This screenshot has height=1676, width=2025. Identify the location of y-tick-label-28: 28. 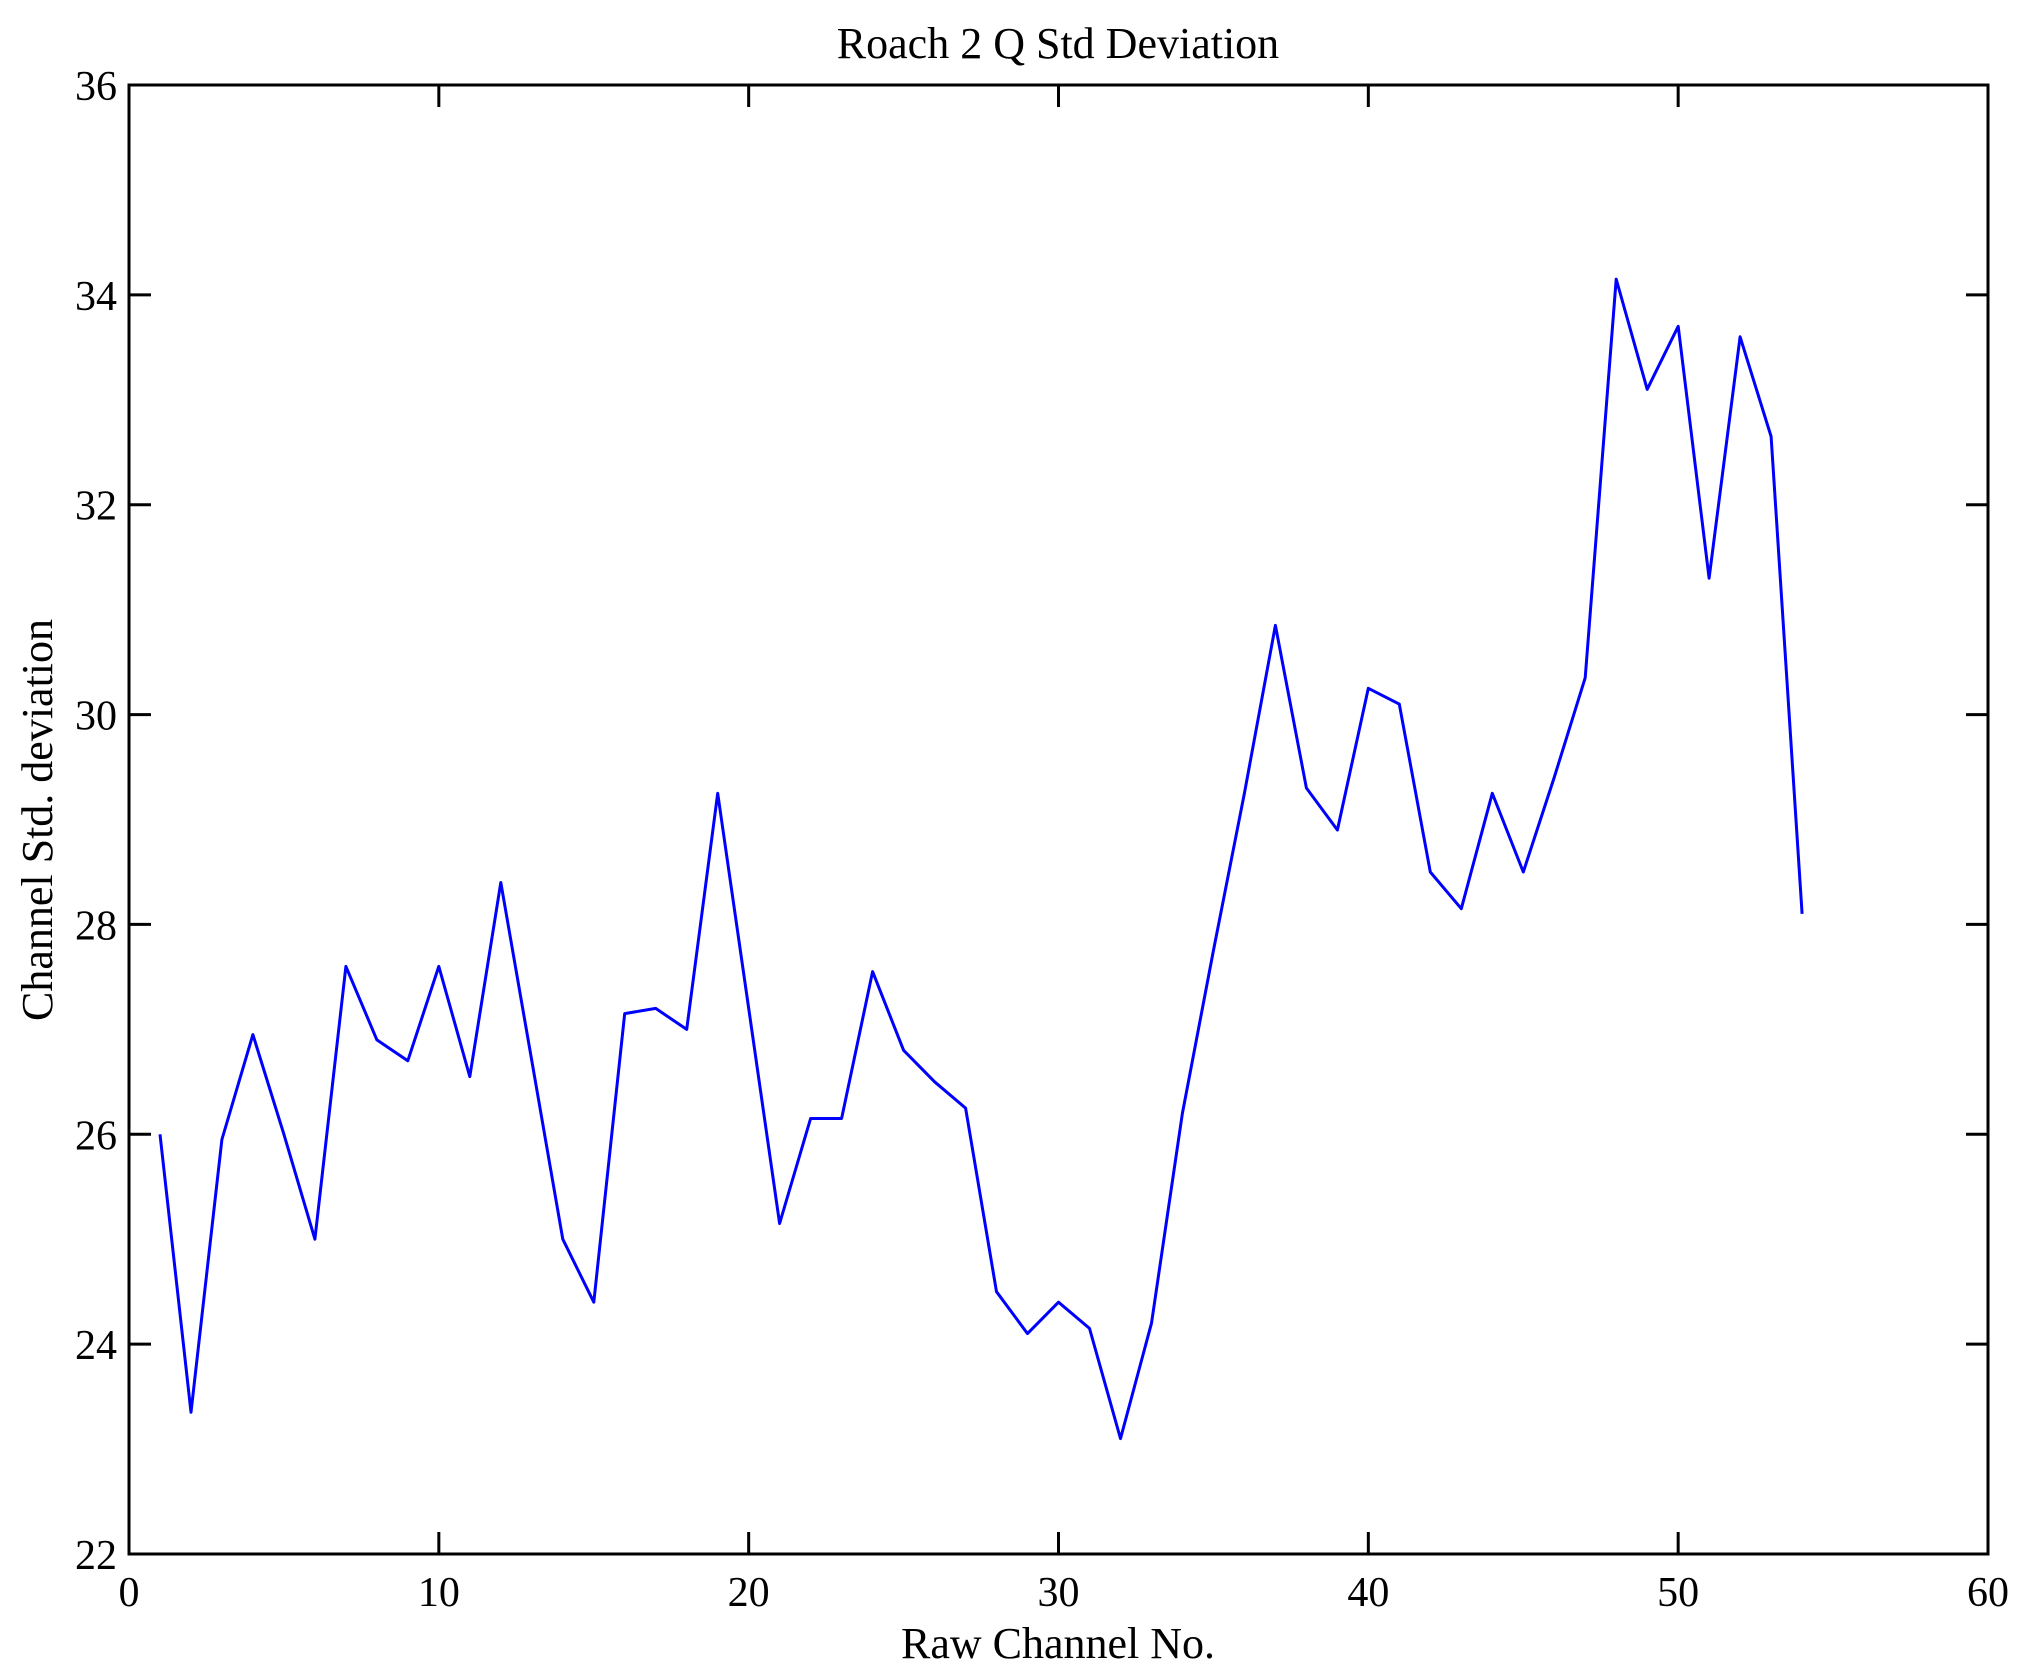
(96, 926).